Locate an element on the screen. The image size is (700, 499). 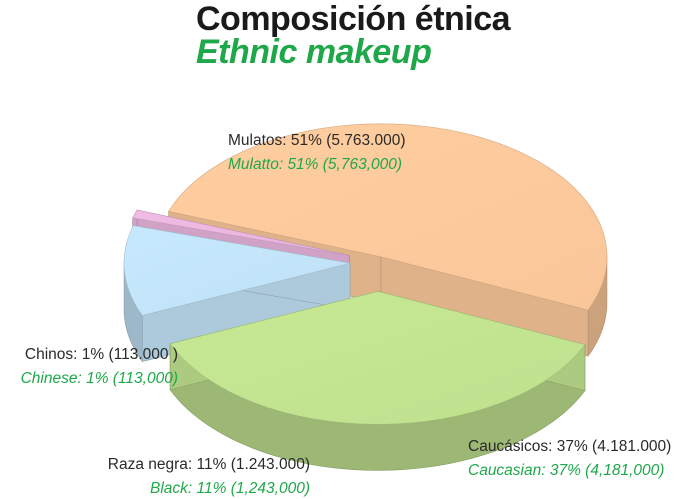
label-chinos-en: Chinese: 1% (113,000) is located at coordinates (99, 378).